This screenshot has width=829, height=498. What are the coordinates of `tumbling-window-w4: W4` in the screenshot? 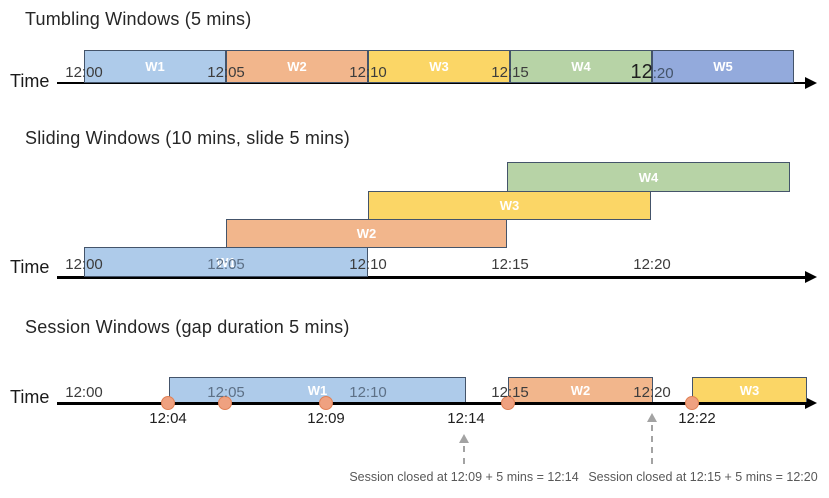 It's located at (581, 66).